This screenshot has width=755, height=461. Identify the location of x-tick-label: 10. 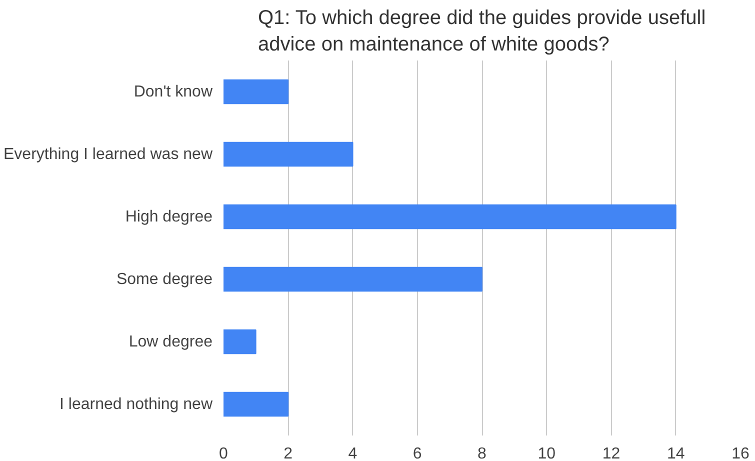
(547, 453).